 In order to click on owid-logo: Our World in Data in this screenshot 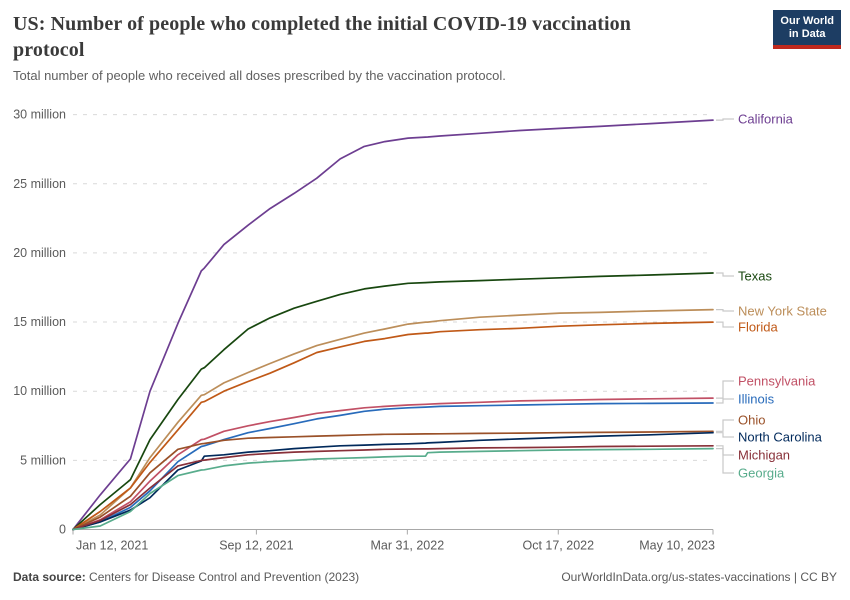, I will do `click(807, 29)`.